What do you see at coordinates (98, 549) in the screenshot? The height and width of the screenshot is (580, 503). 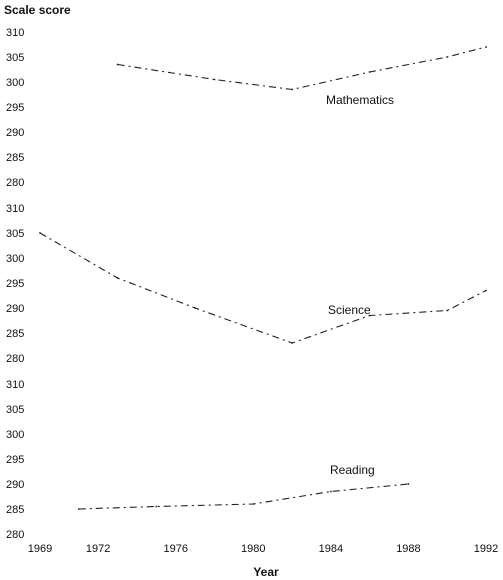 I see `x-tick-label: 1972` at bounding box center [98, 549].